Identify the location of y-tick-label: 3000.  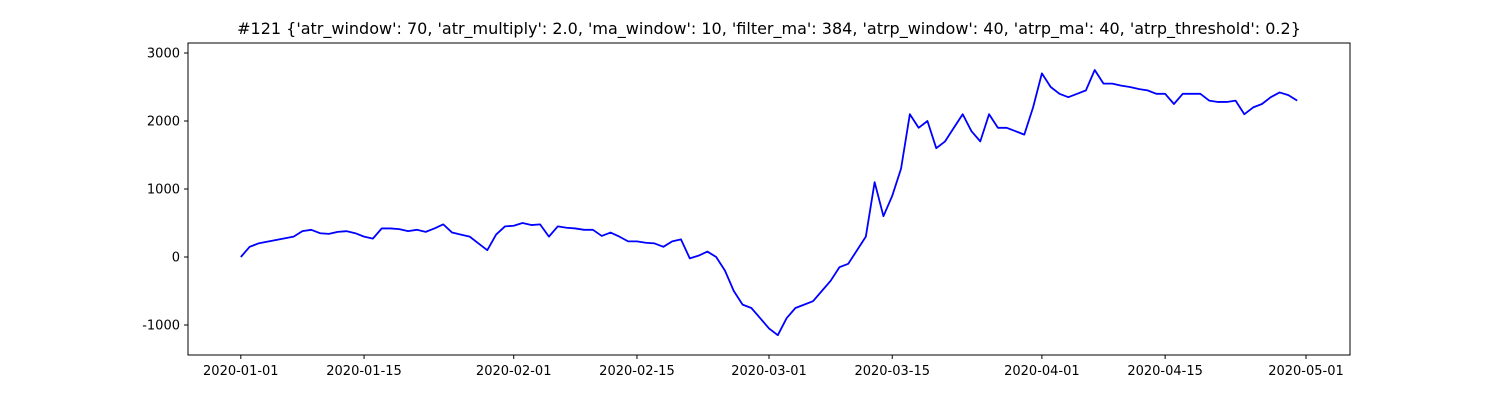
(163, 53).